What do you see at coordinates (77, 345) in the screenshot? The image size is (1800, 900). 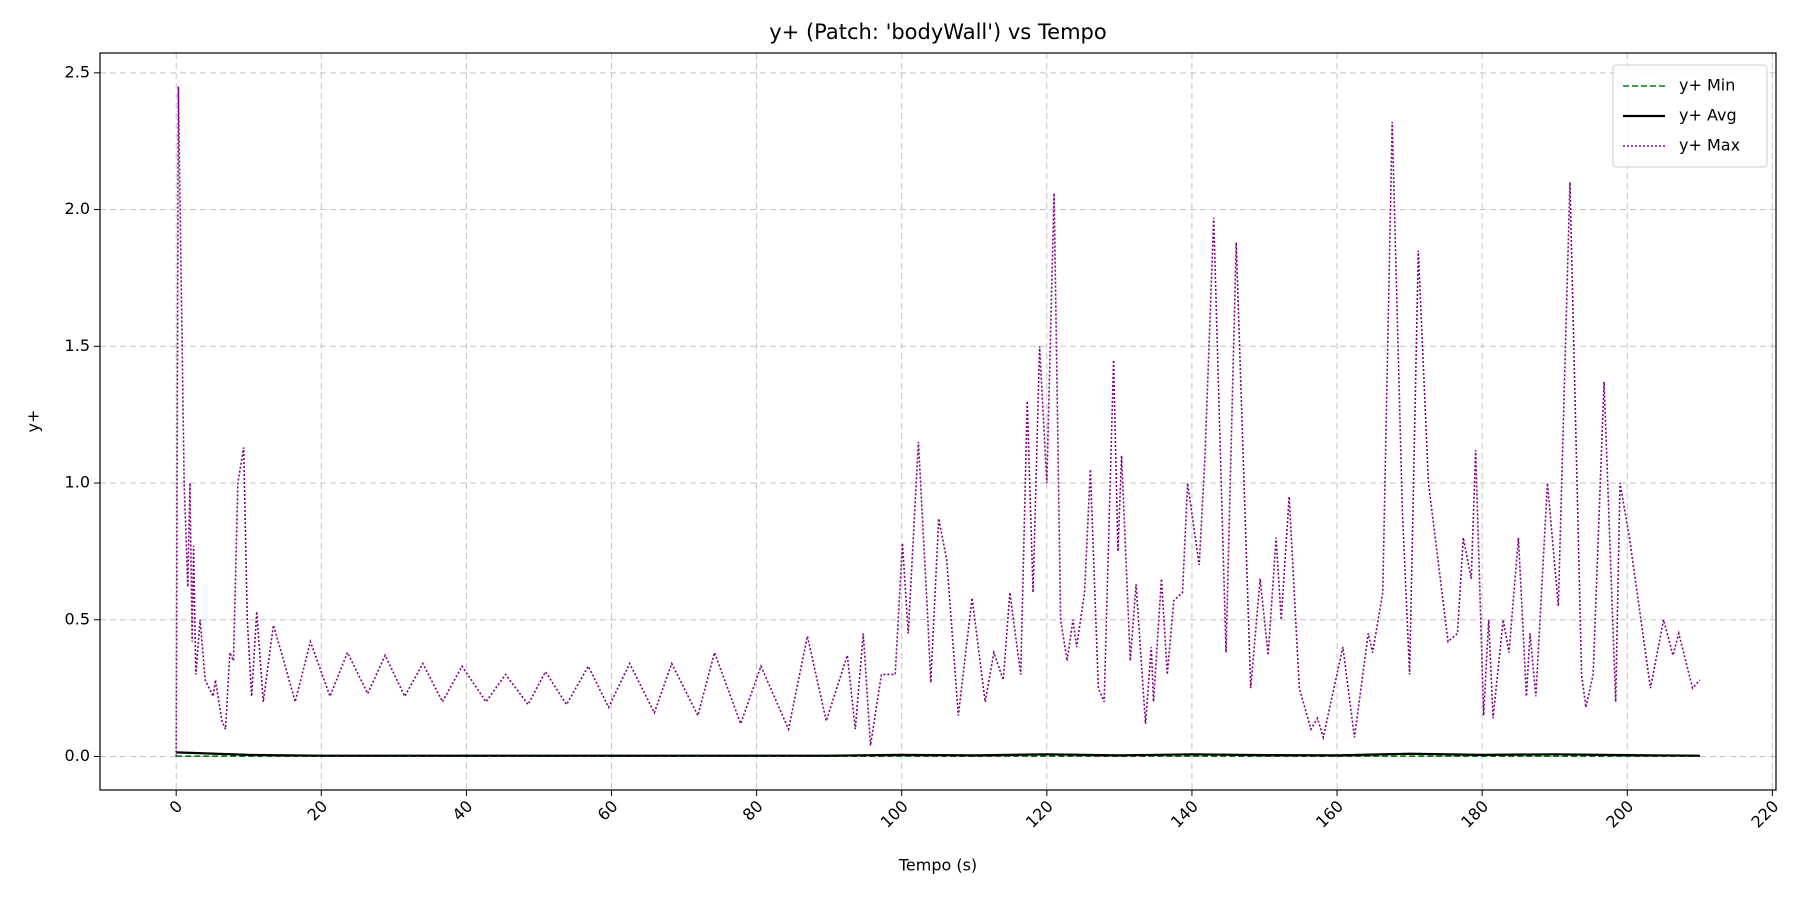 I see `y-tick-label: 1.5` at bounding box center [77, 345].